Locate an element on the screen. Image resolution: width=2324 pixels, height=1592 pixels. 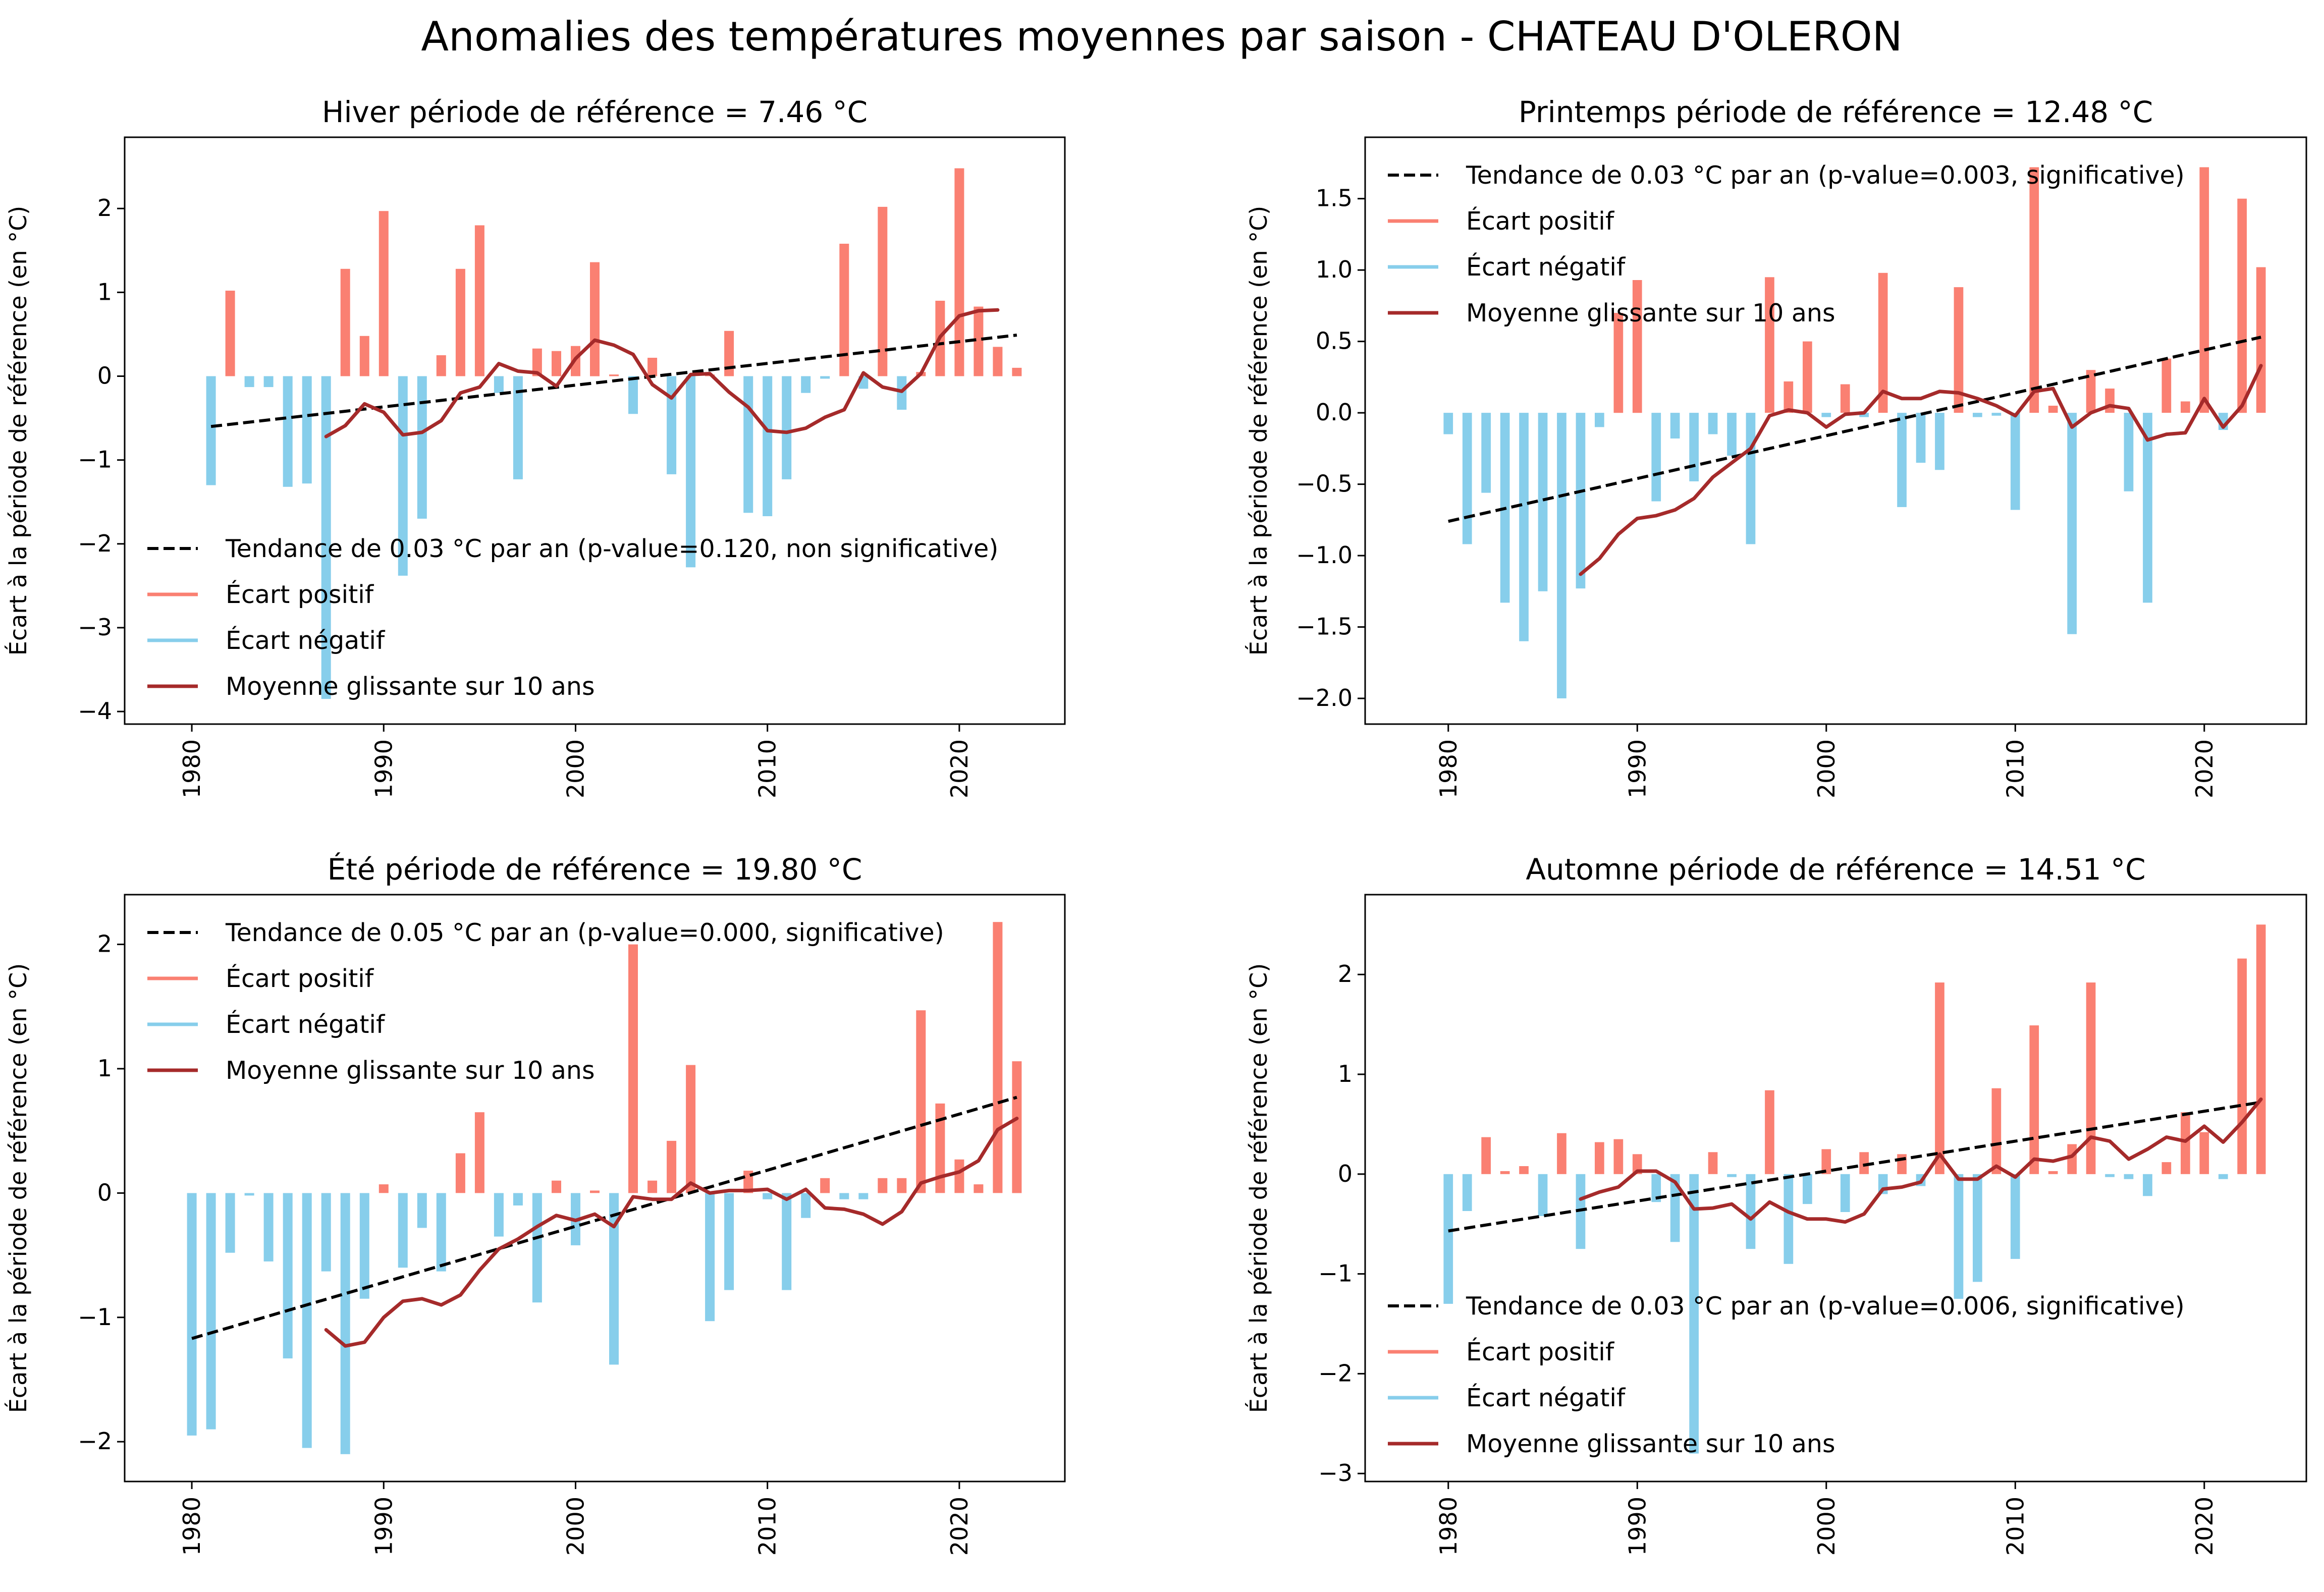
panel-1-bars is located at coordinates (614, 434).